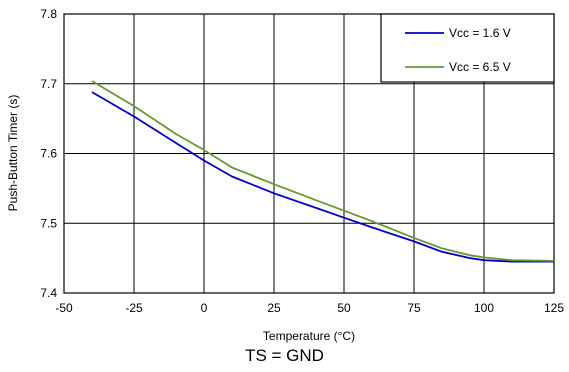  Describe the element at coordinates (48, 223) in the screenshot. I see `y-tick-label: 7.5` at that location.